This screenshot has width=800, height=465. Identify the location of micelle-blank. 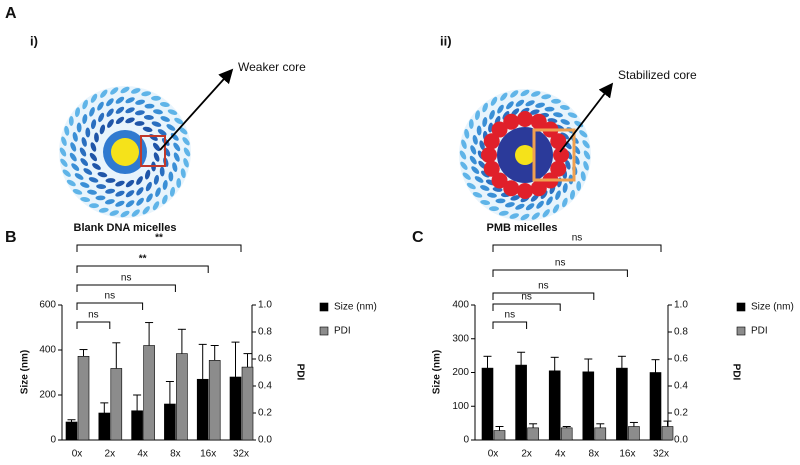
(125, 152).